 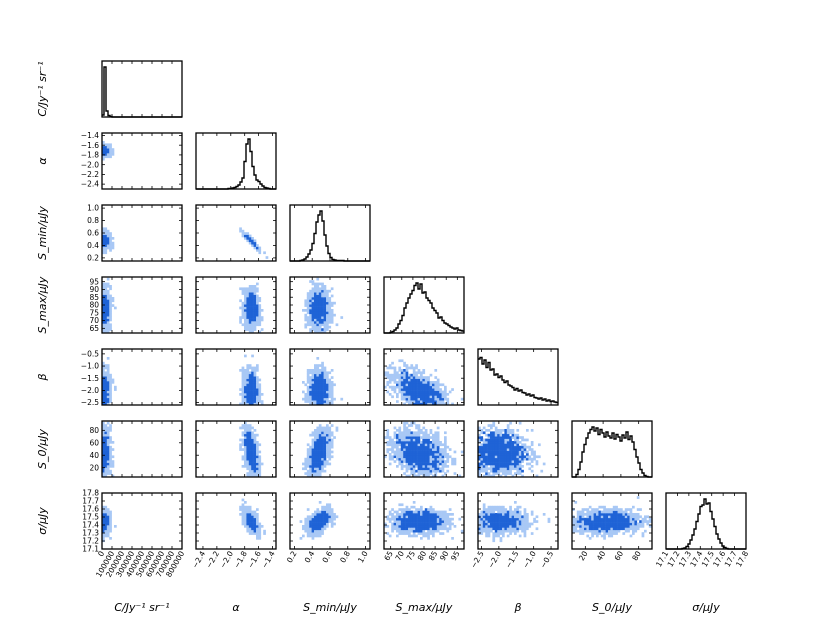 What do you see at coordinates (42, 233) in the screenshot?
I see `y-axis-label-Smin: S_min/μJy` at bounding box center [42, 233].